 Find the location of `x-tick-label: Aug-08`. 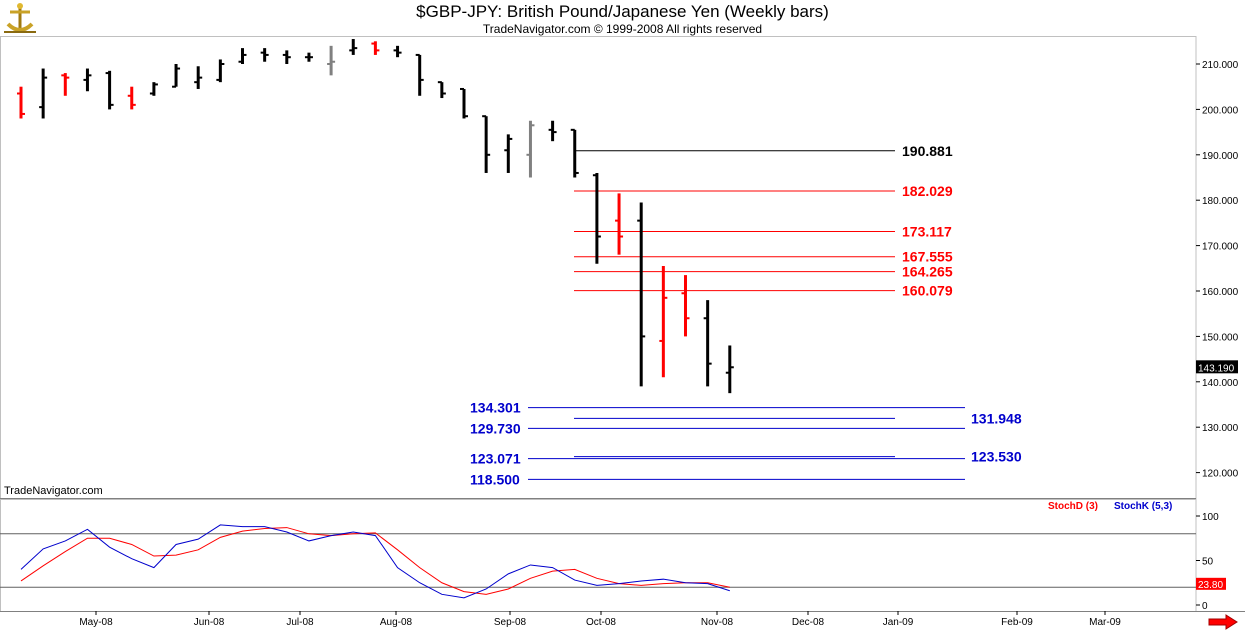

x-tick-label: Aug-08 is located at coordinates (396, 622).